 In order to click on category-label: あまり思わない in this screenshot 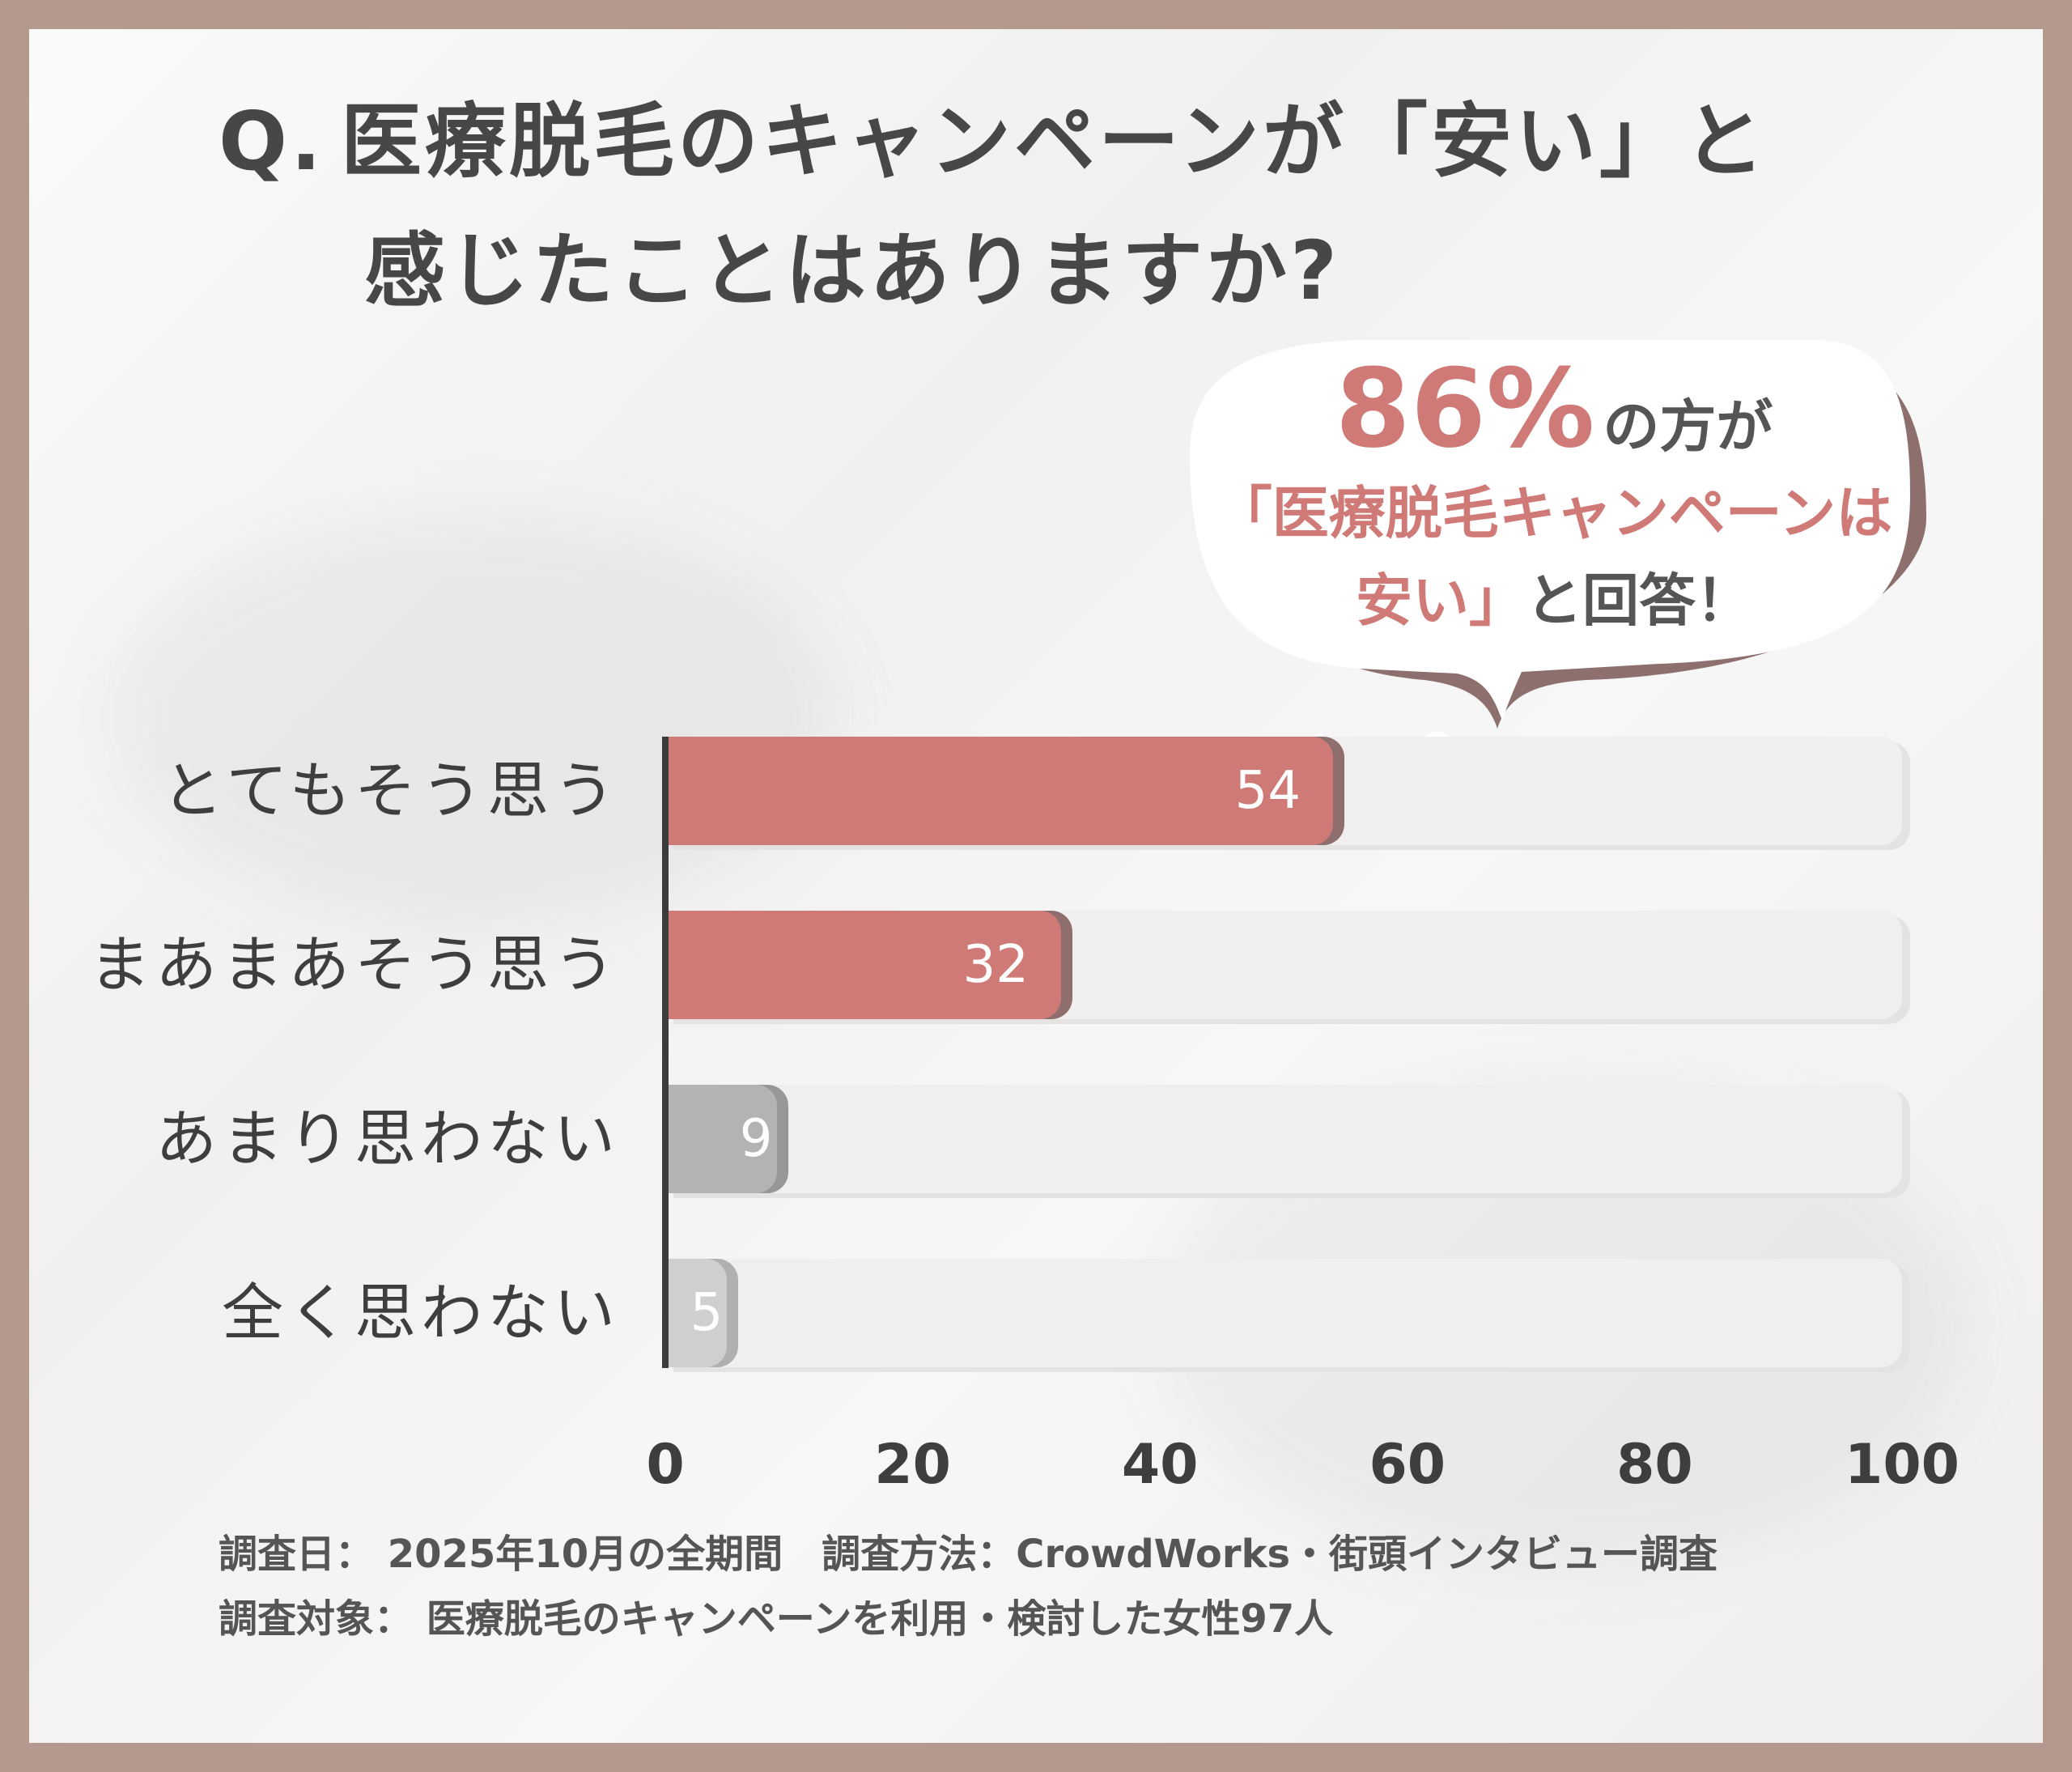, I will do `click(387, 1139)`.